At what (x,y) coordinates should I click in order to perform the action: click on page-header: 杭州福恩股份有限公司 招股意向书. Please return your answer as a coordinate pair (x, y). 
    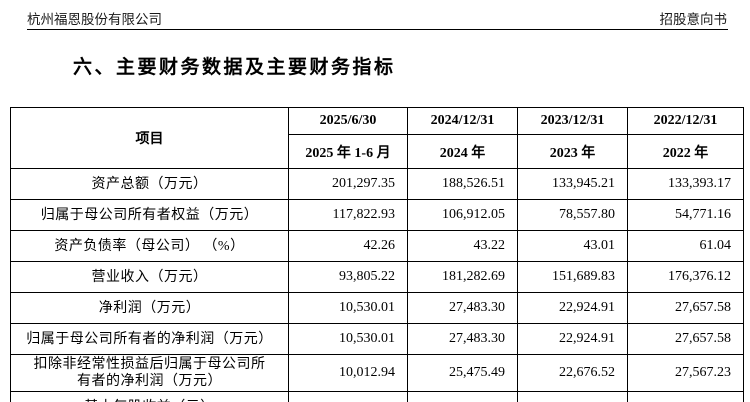
    Looking at the image, I should click on (377, 18).